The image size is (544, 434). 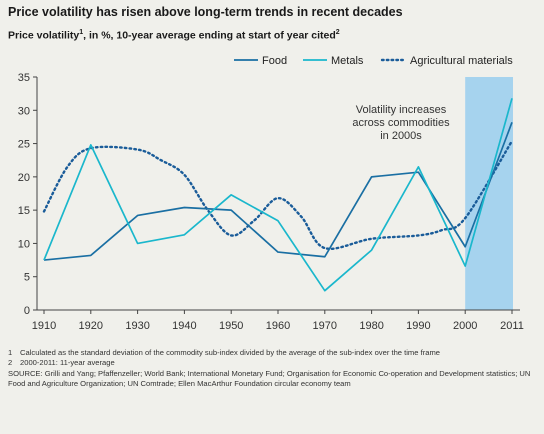 What do you see at coordinates (337, 32) in the screenshot?
I see `subtitle-footnote-mark-2: 2` at bounding box center [337, 32].